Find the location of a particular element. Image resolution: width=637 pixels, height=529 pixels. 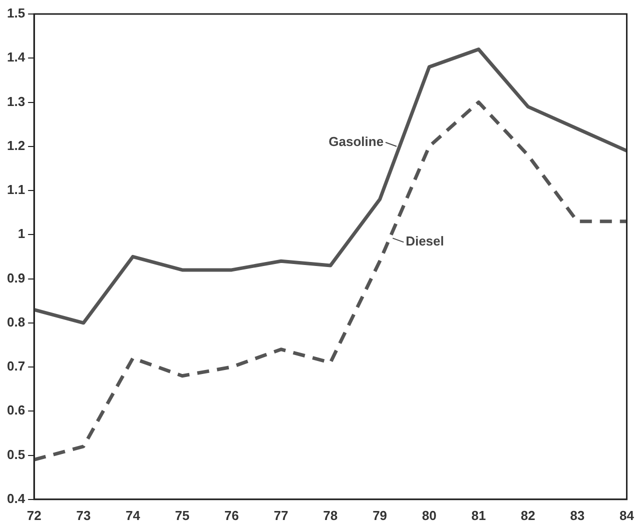

y-tick-label: 0.5 is located at coordinates (16, 454).